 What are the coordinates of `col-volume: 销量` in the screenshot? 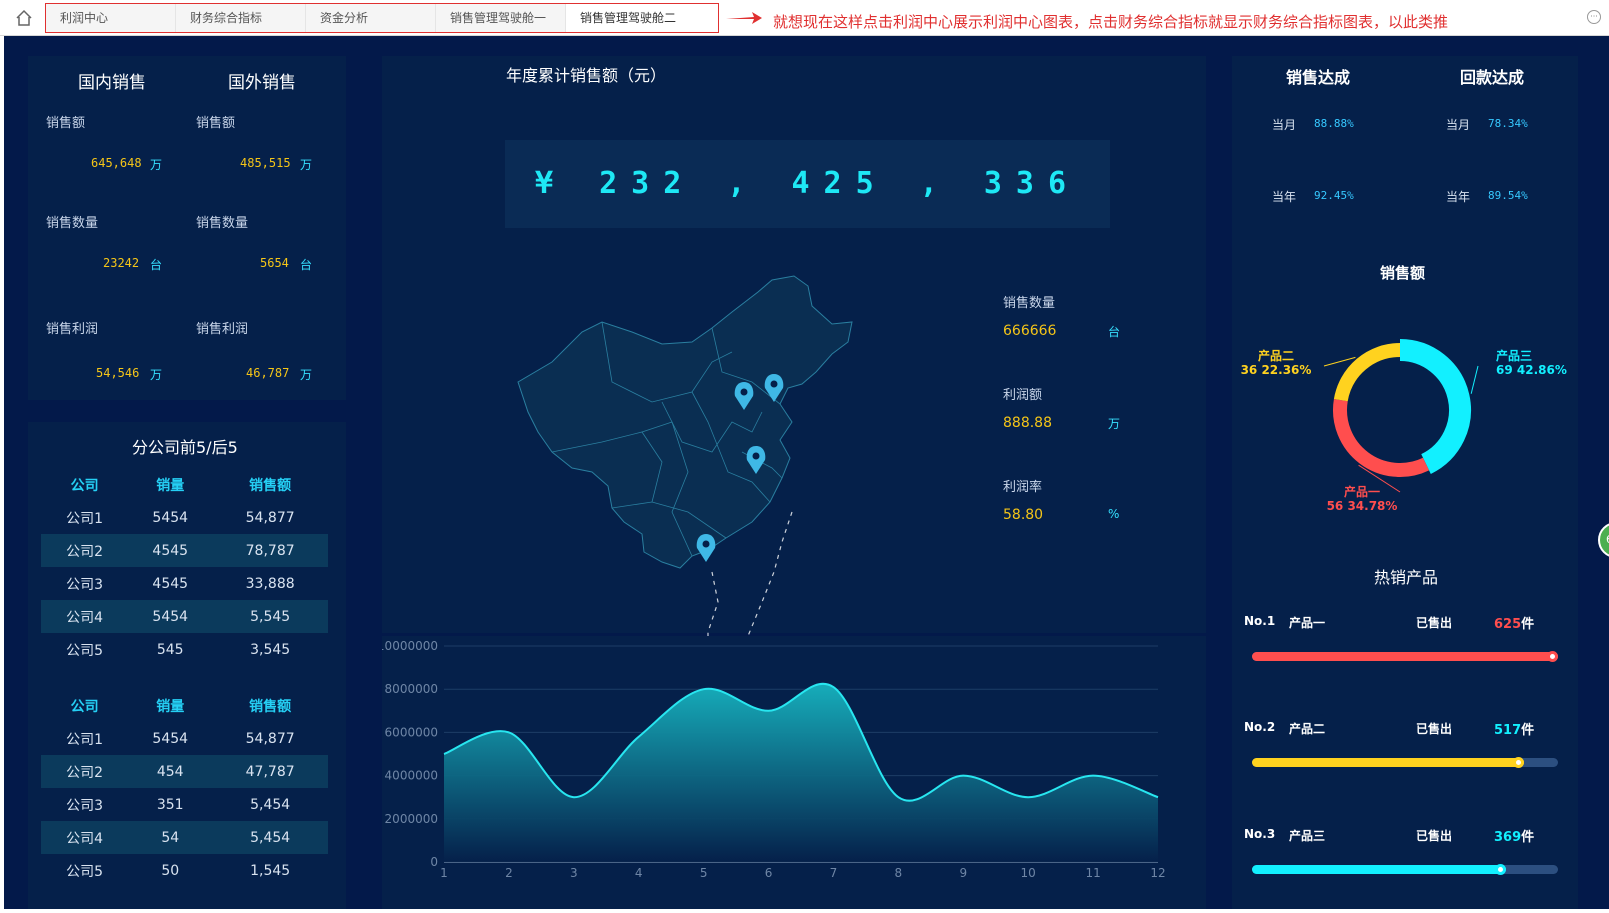 It's located at (170, 705).